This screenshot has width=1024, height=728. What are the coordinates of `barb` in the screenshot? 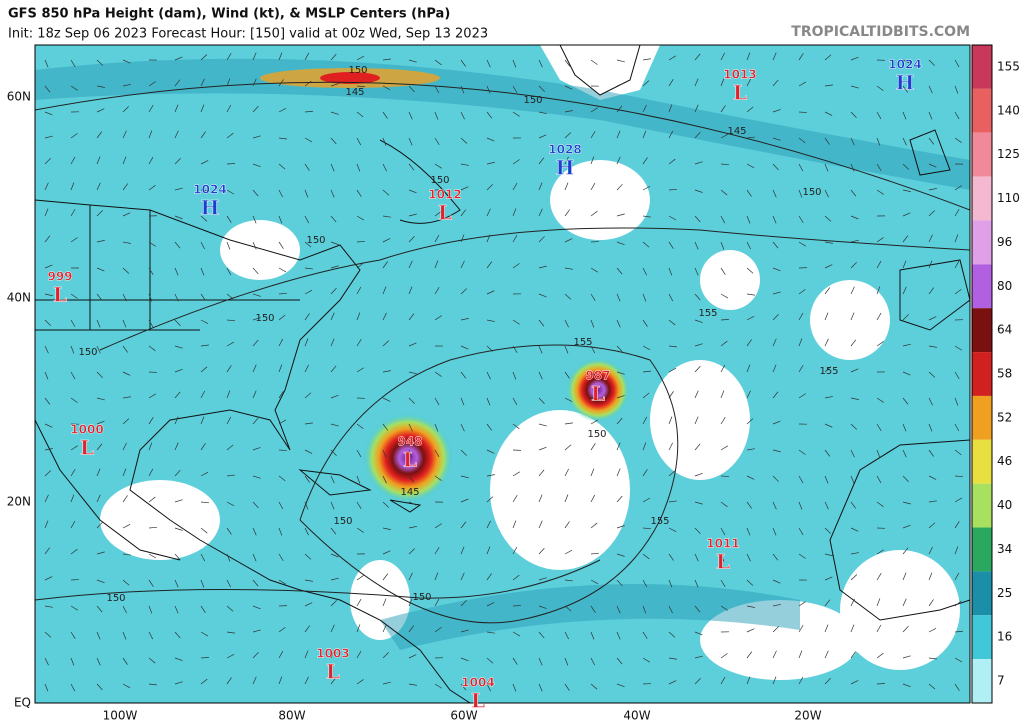 It's located at (231, 163).